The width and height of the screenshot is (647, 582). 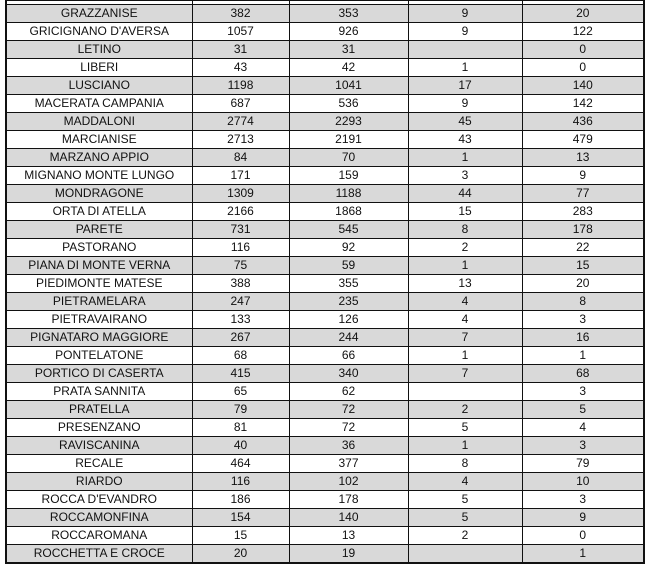 What do you see at coordinates (465, 139) in the screenshot?
I see `value-col-4: 43` at bounding box center [465, 139].